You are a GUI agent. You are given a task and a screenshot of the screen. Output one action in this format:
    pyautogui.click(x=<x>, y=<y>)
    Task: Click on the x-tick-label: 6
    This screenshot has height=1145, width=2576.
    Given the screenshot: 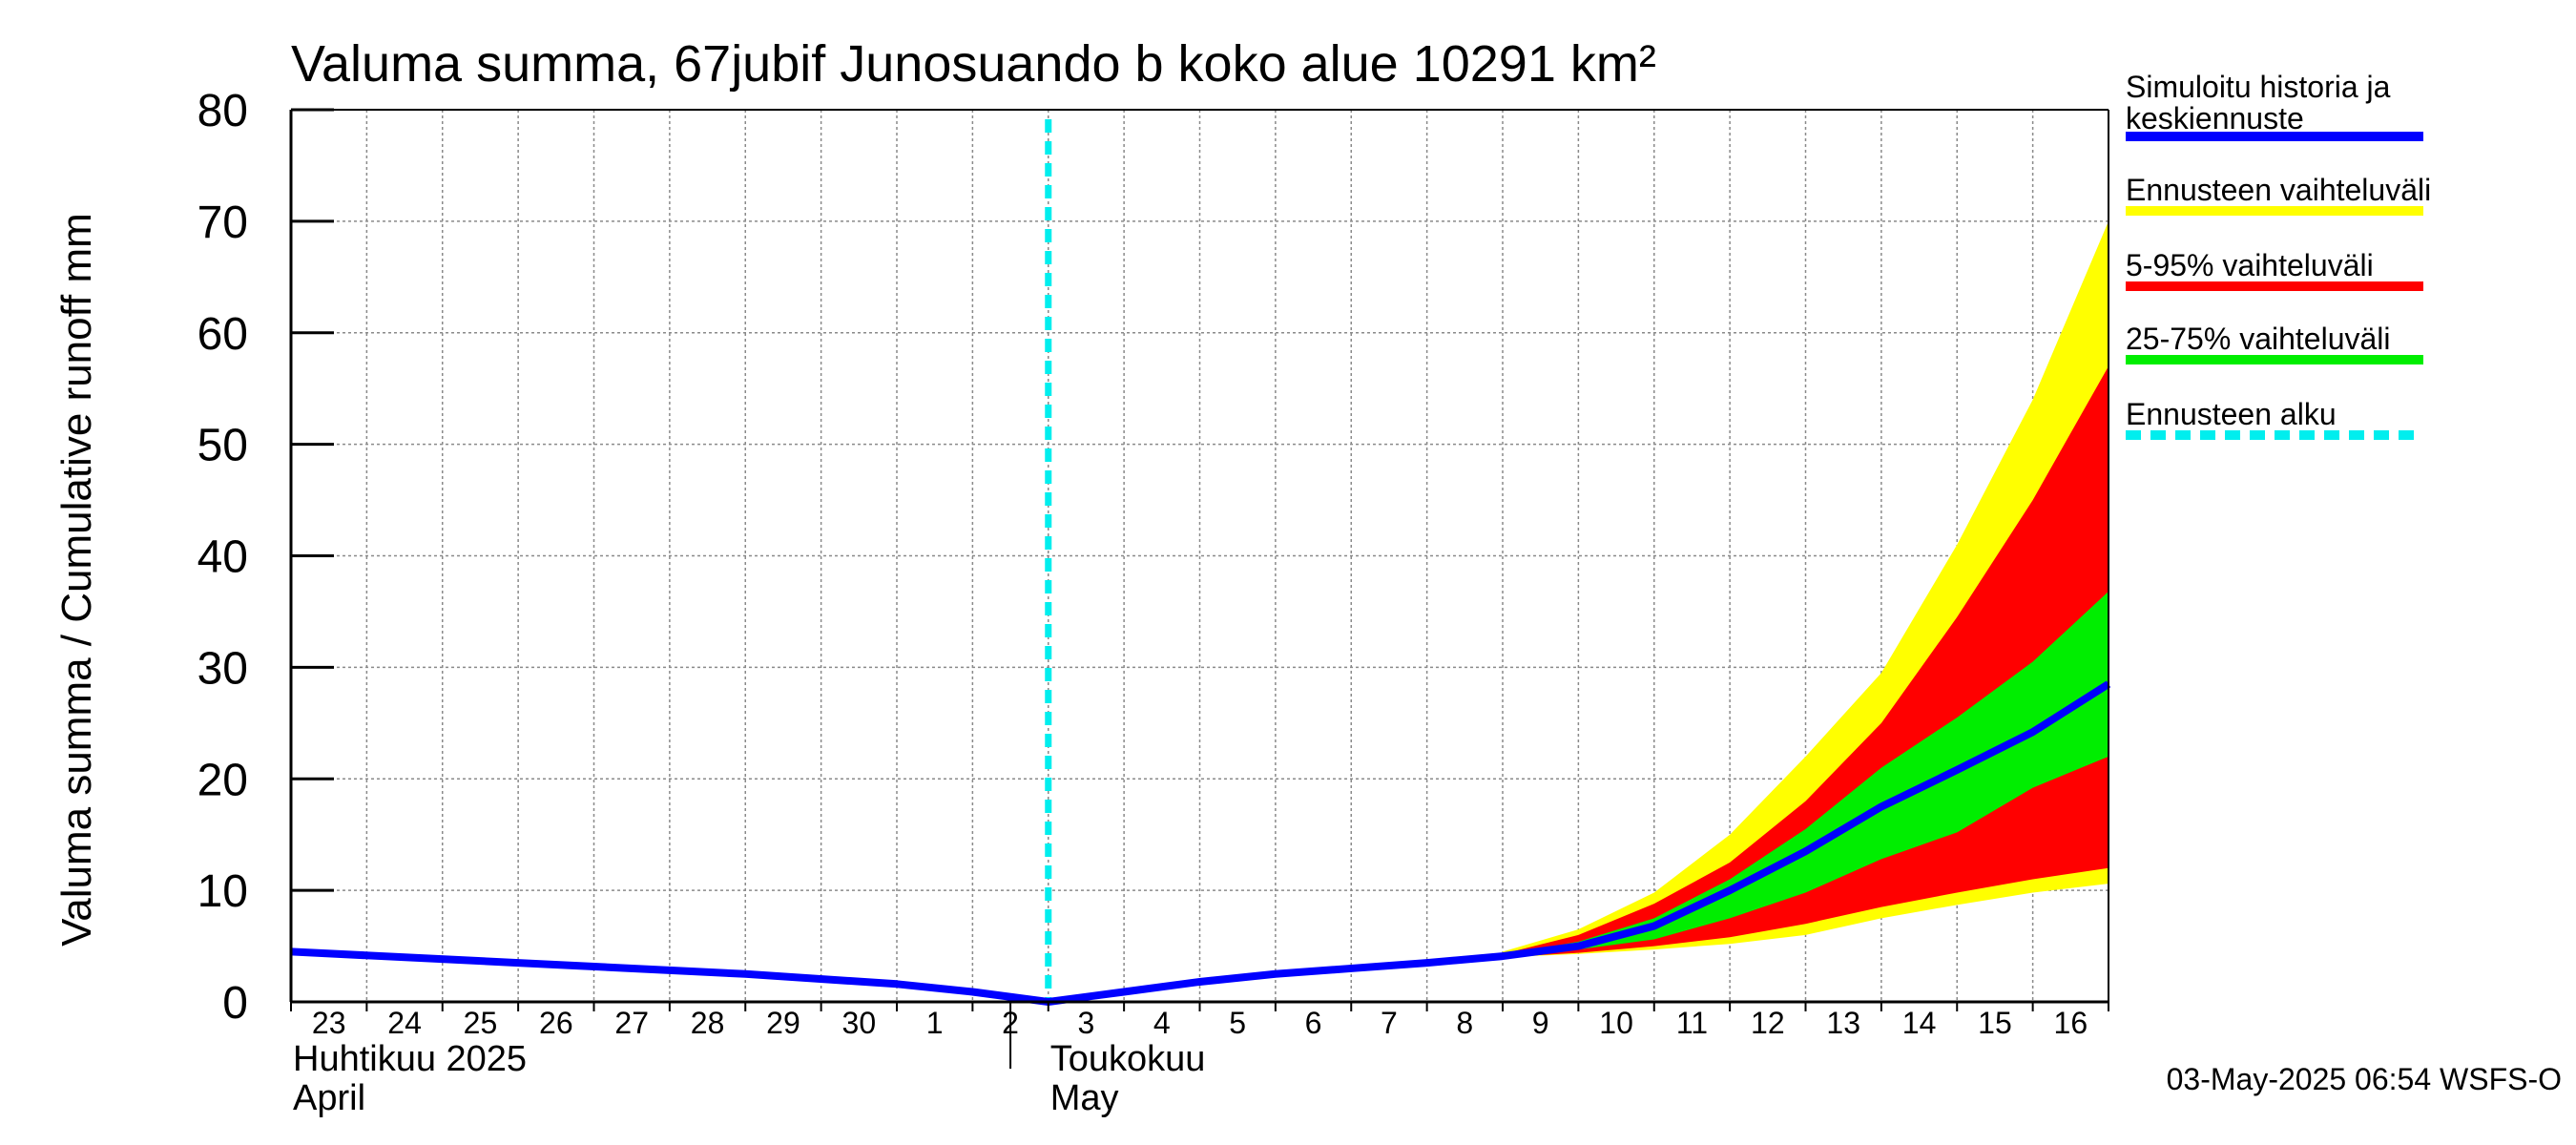 What is the action you would take?
    pyautogui.click(x=1313, y=1023)
    